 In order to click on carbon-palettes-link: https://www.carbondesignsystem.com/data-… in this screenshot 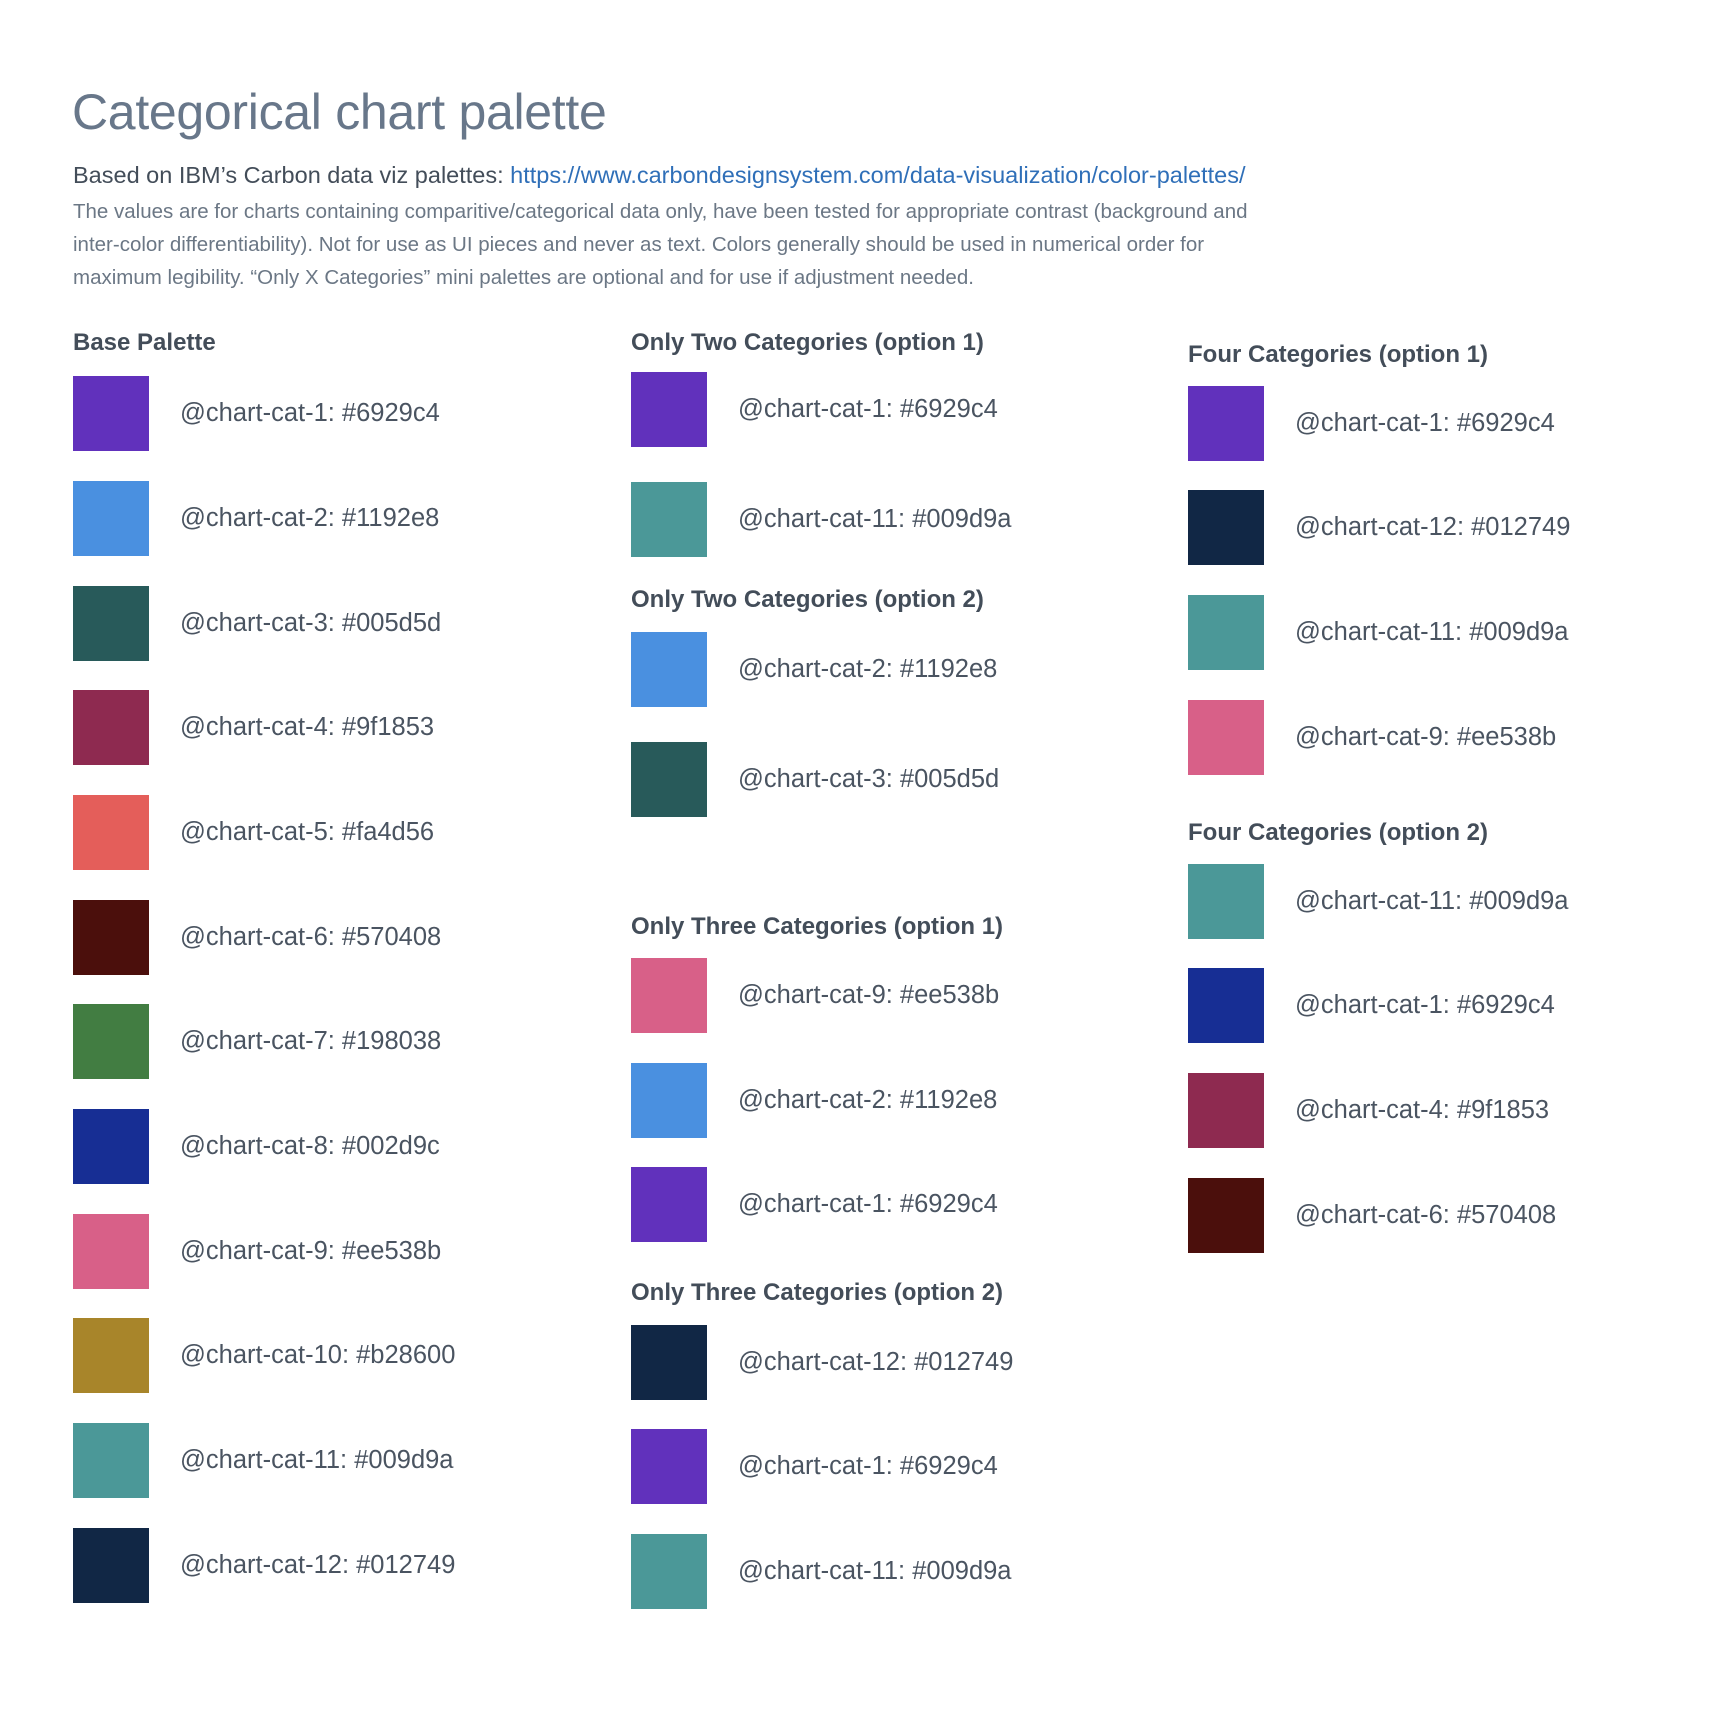, I will do `click(878, 175)`.